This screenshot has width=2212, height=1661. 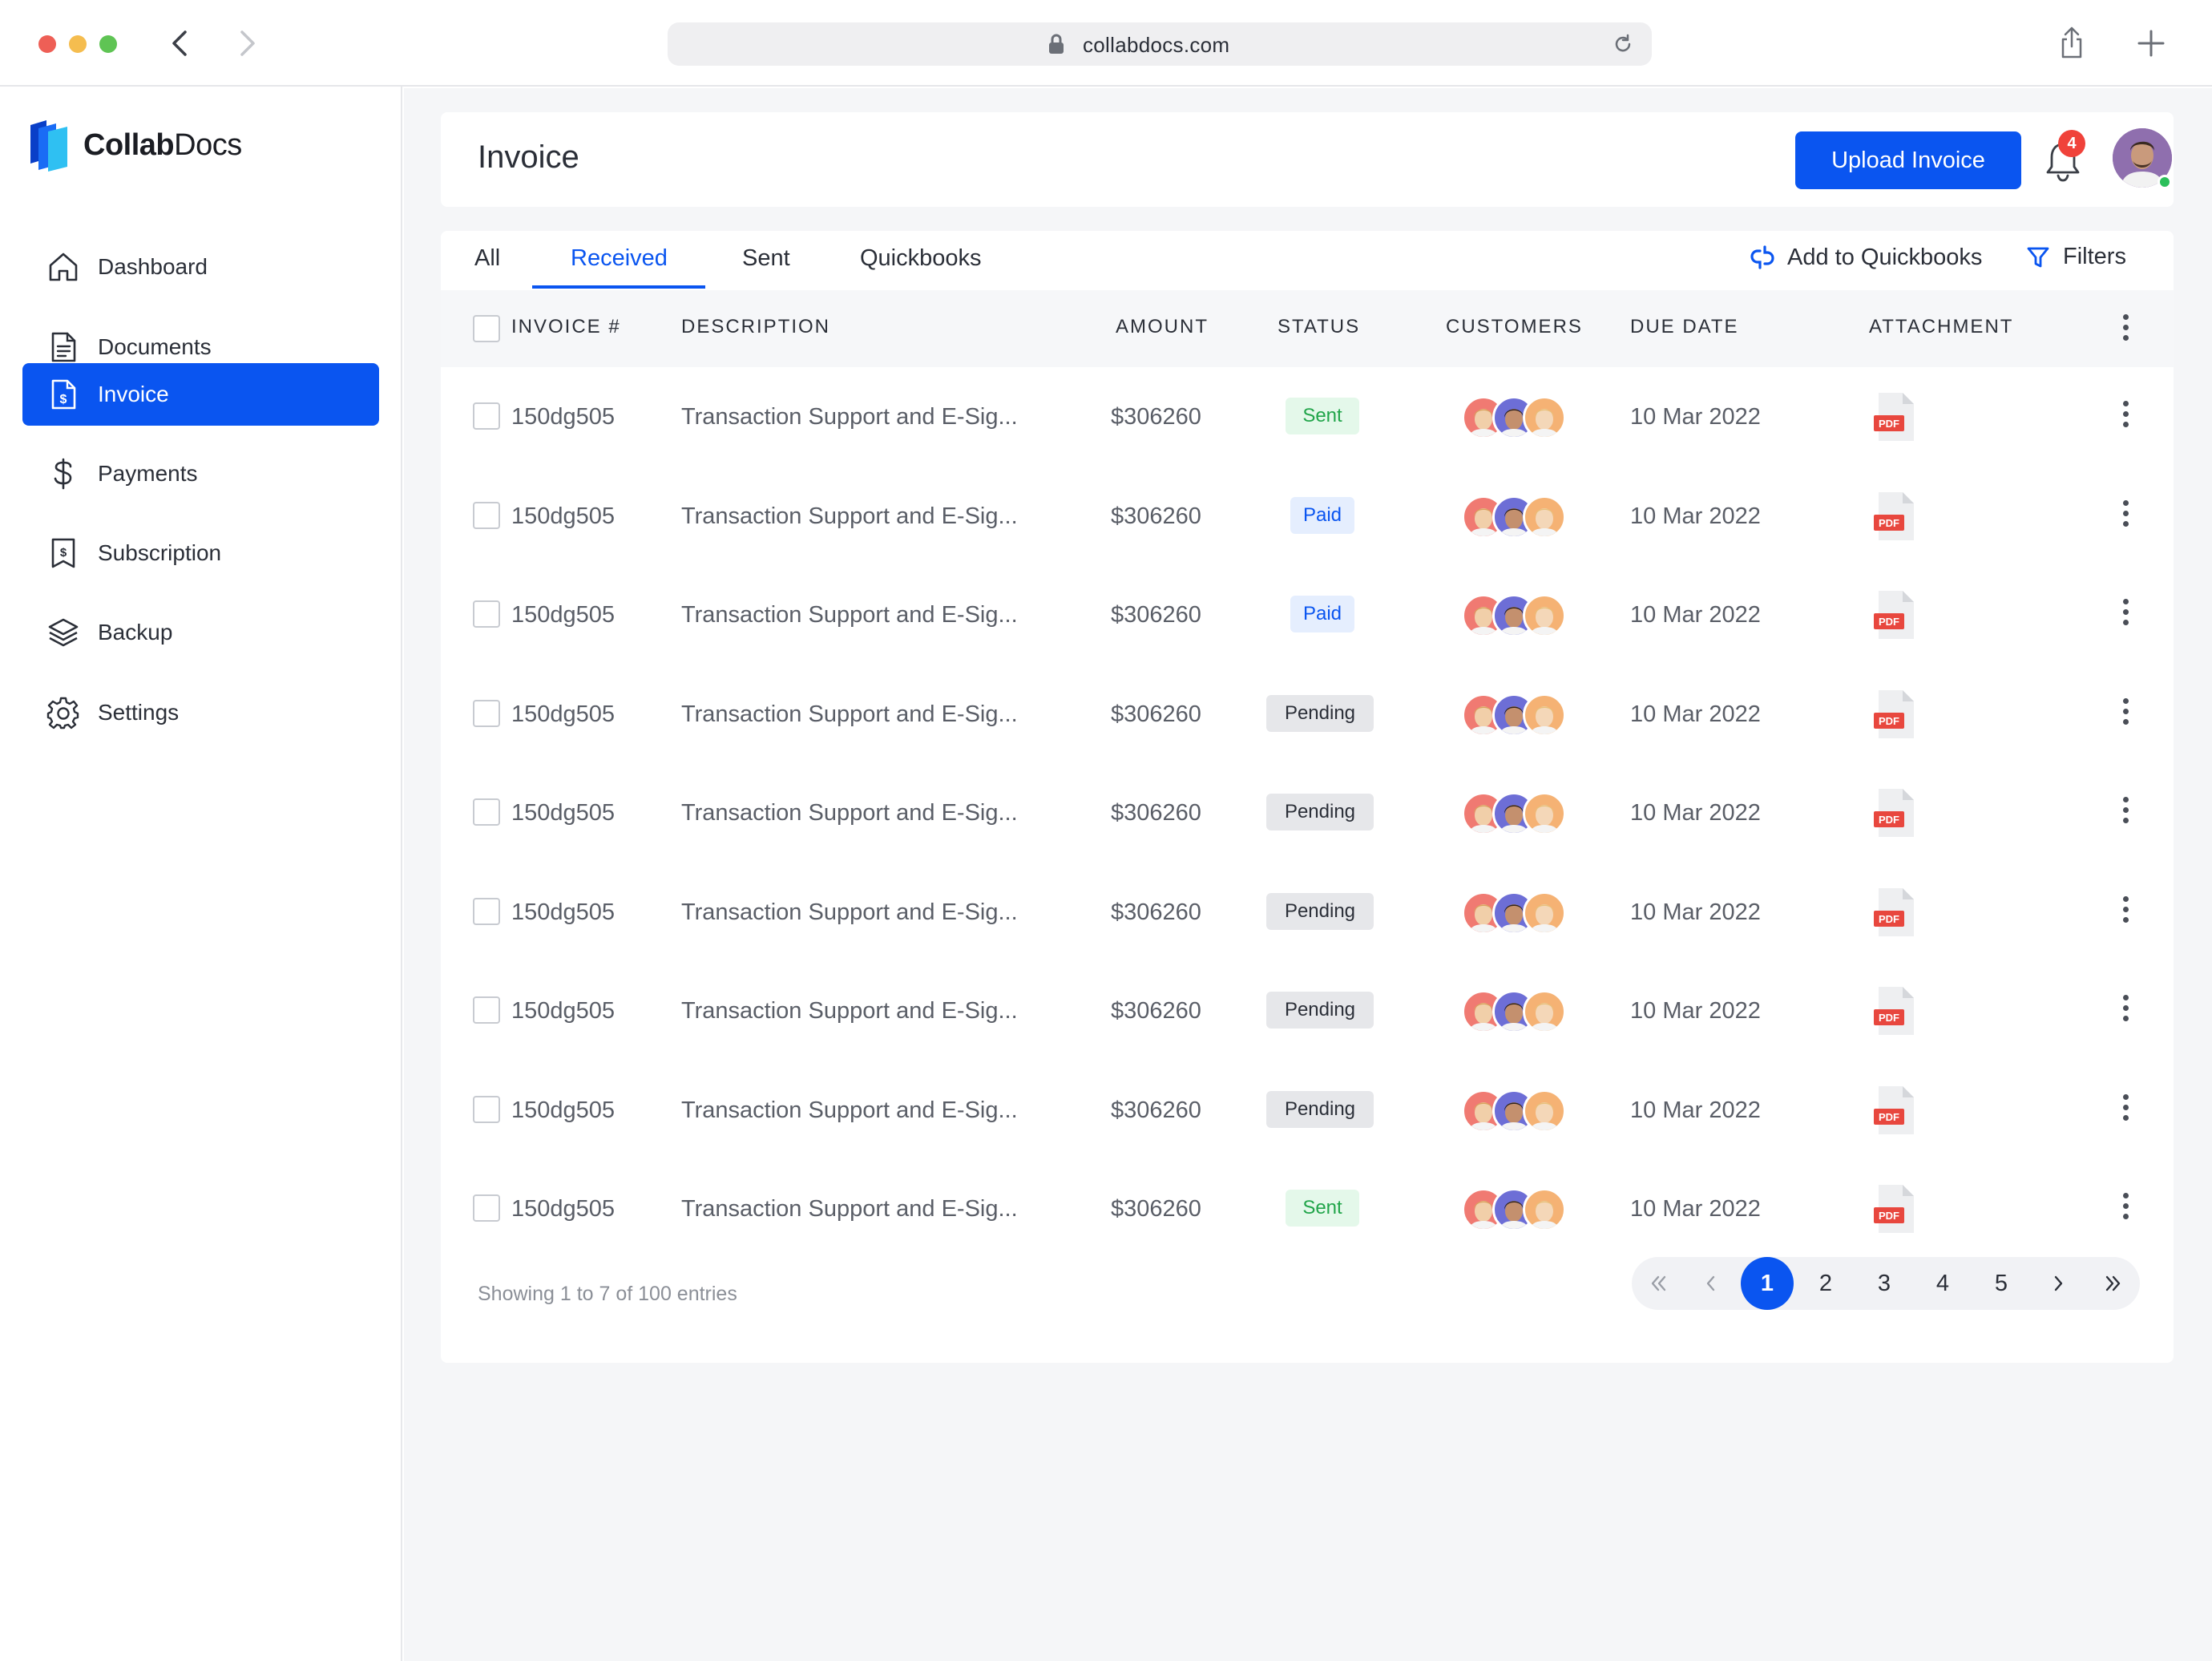 What do you see at coordinates (1908, 160) in the screenshot?
I see `upload-invoice-button: Upload Invoice` at bounding box center [1908, 160].